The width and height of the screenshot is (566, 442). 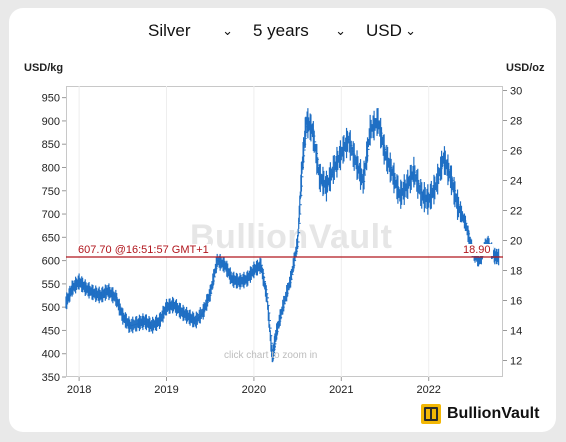 What do you see at coordinates (431, 414) in the screenshot?
I see `vault-icon` at bounding box center [431, 414].